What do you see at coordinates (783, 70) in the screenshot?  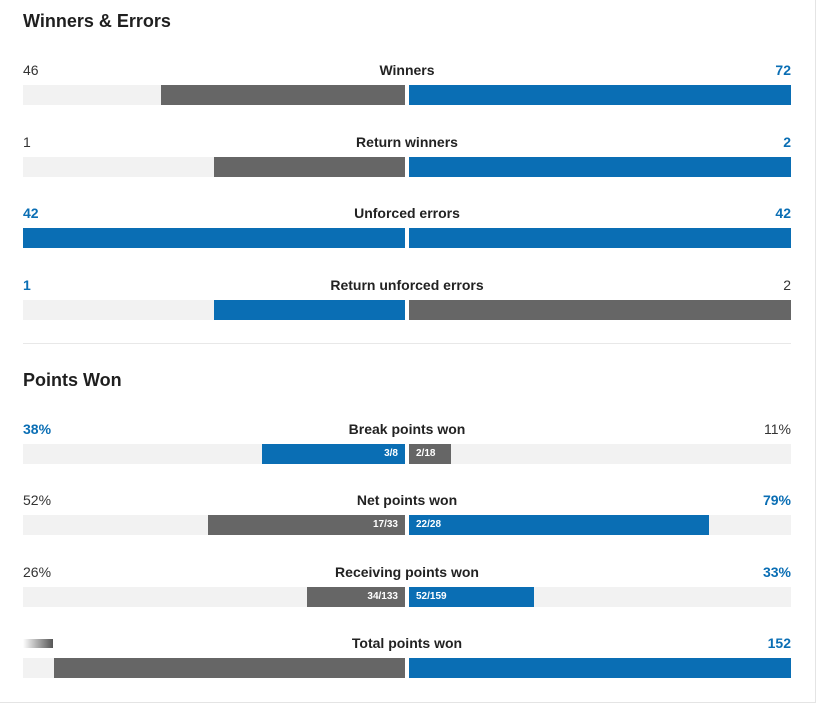 I see `right-value: 72` at bounding box center [783, 70].